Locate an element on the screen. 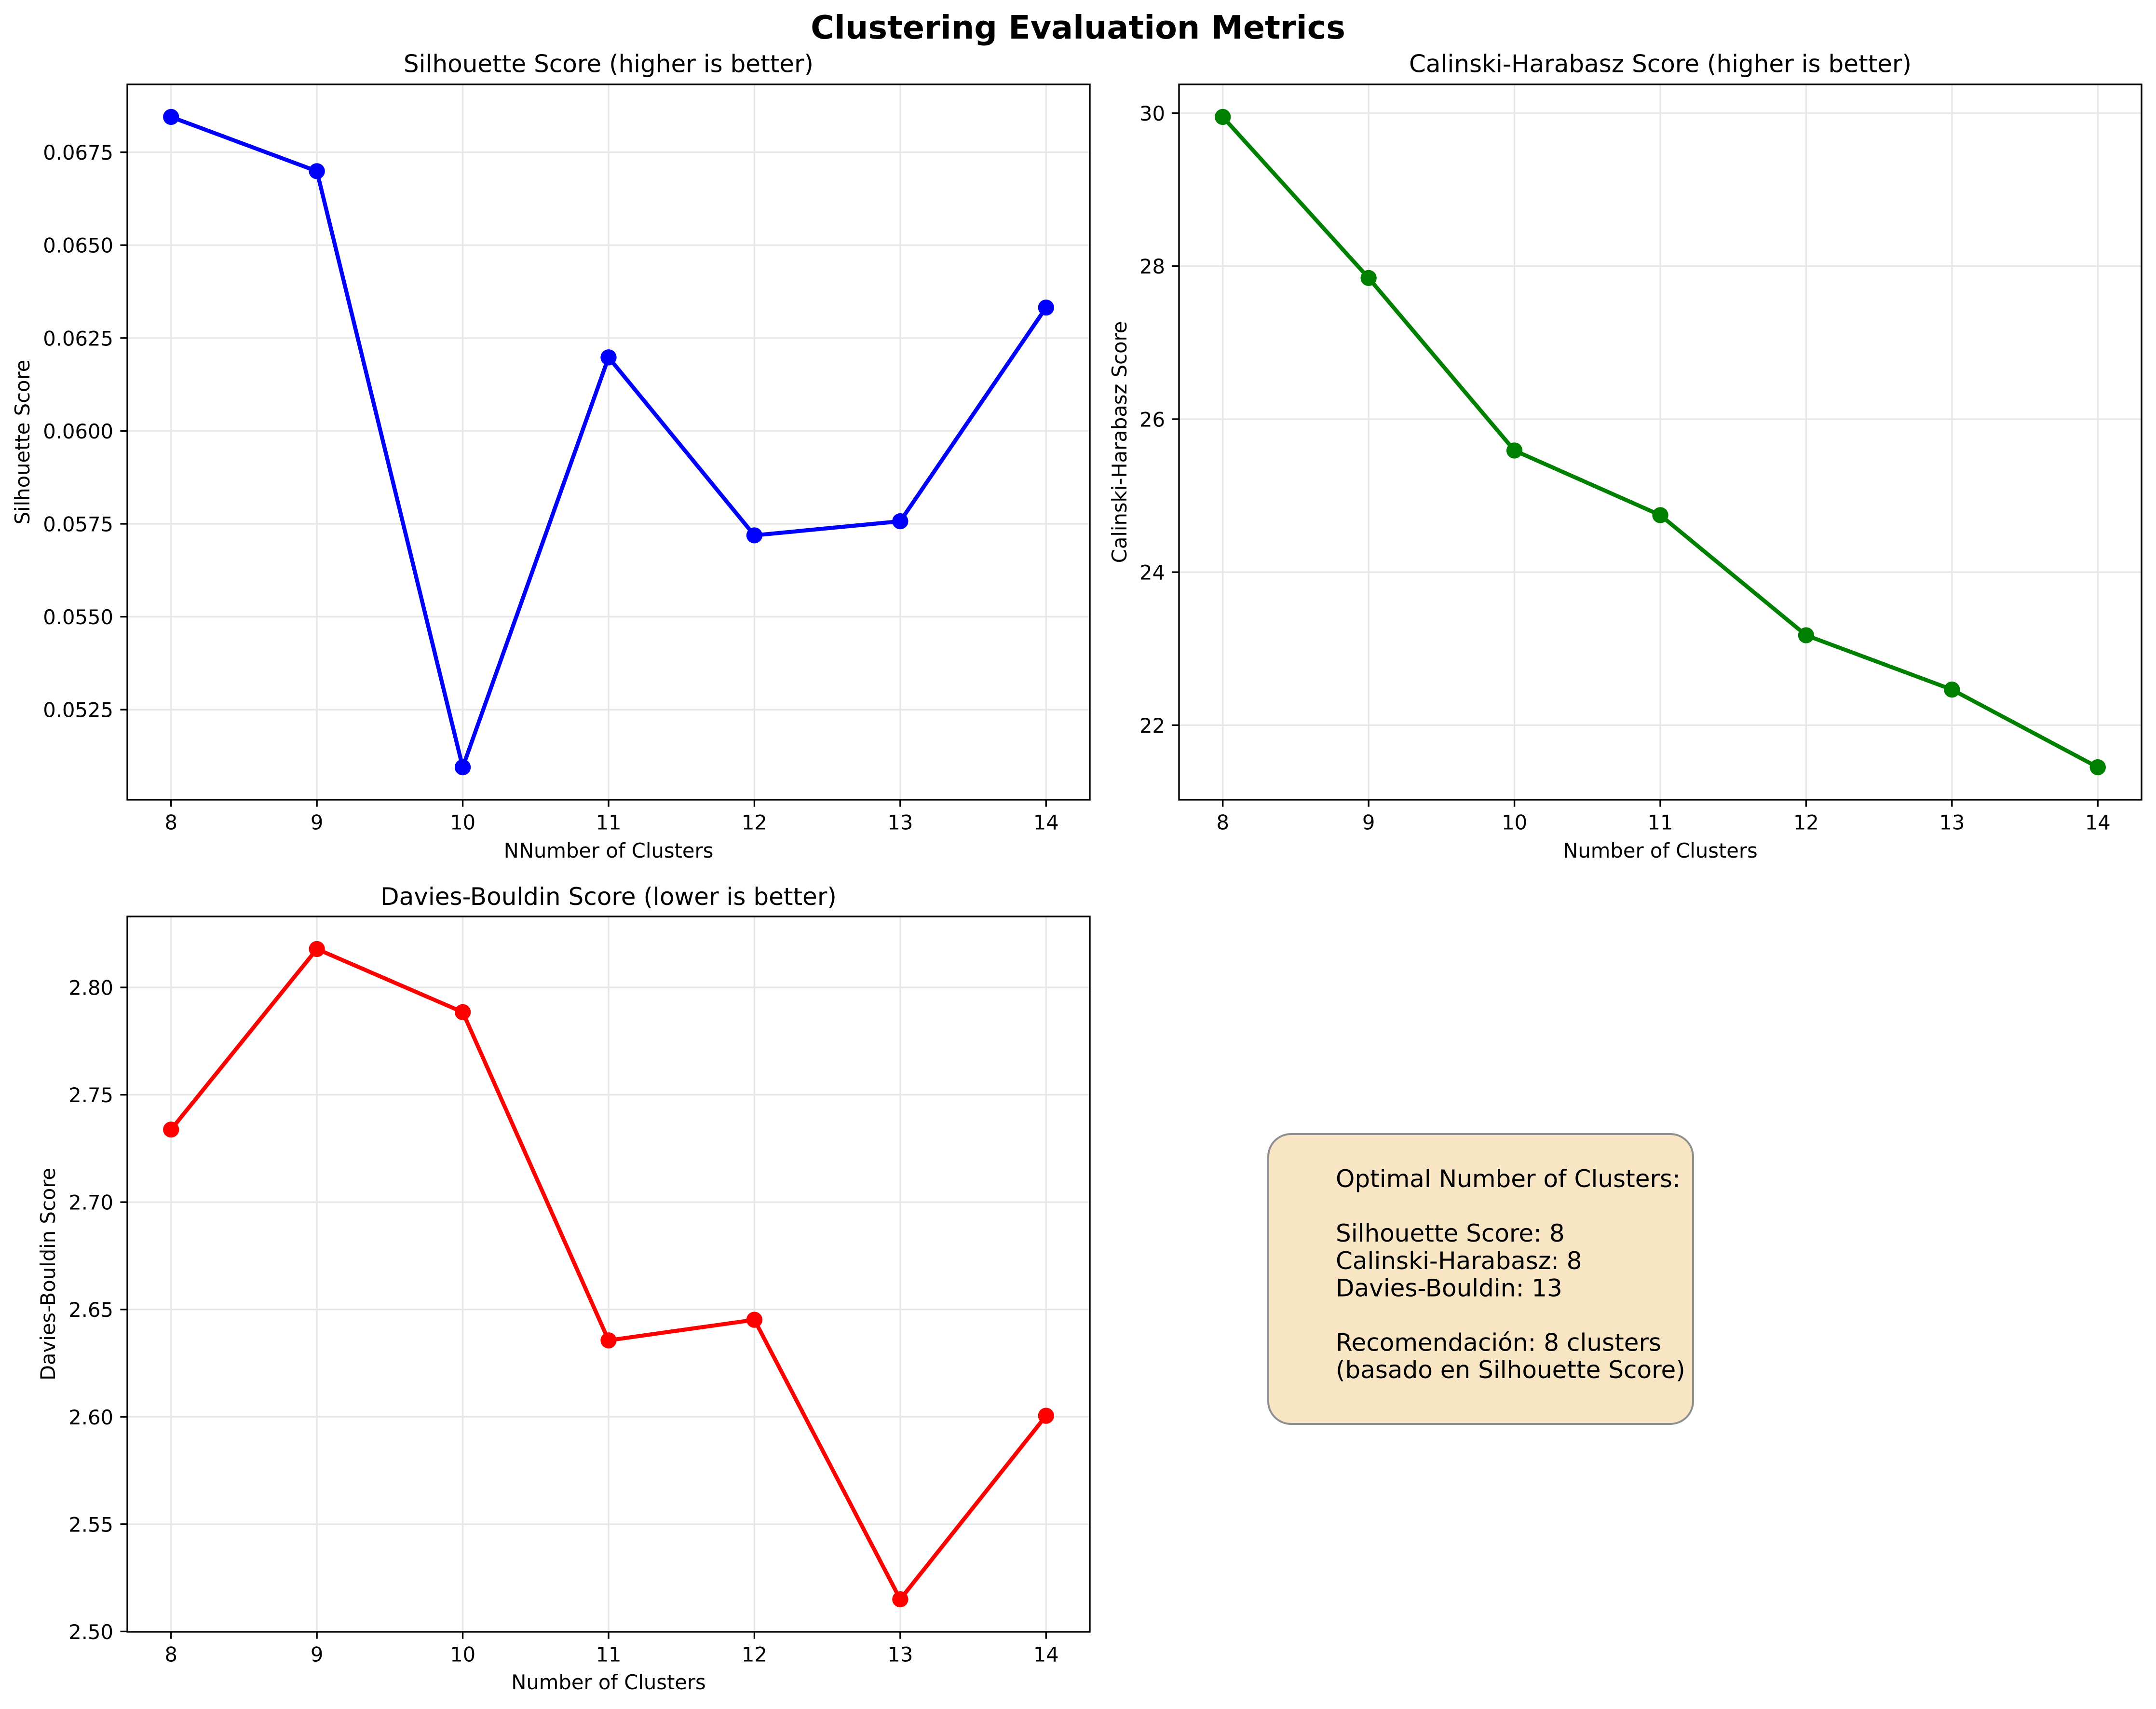 The image size is (2156, 1709). y-tick-label: 2.75 is located at coordinates (90, 1095).